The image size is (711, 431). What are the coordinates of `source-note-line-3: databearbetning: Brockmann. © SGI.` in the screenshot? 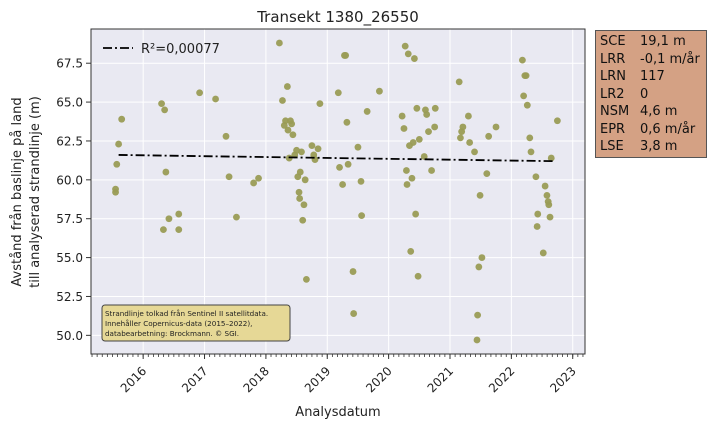 It's located at (172, 333).